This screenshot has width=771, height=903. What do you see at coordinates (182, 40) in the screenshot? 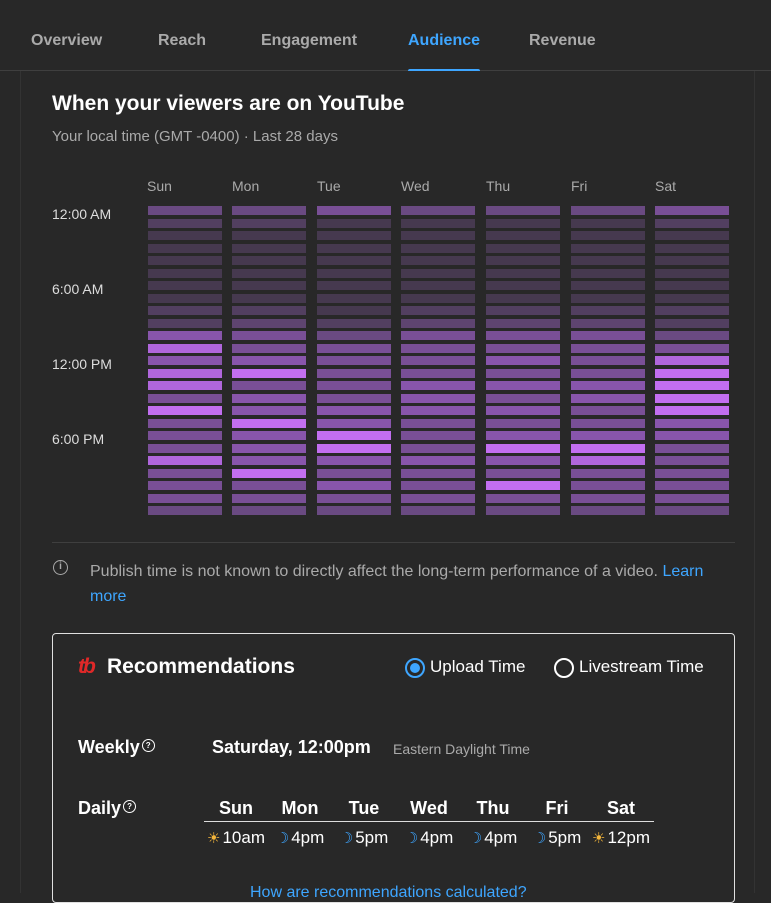
I see `tab-reach: Reach` at bounding box center [182, 40].